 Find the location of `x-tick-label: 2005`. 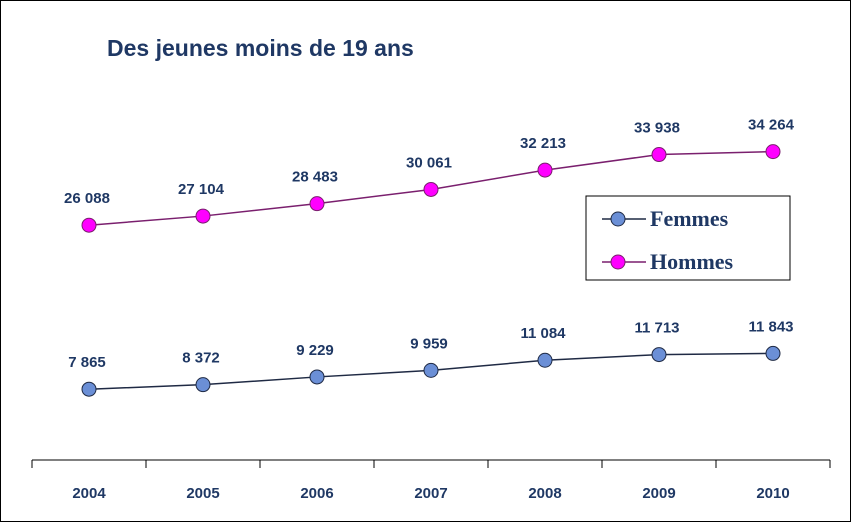

x-tick-label: 2005 is located at coordinates (202, 493).